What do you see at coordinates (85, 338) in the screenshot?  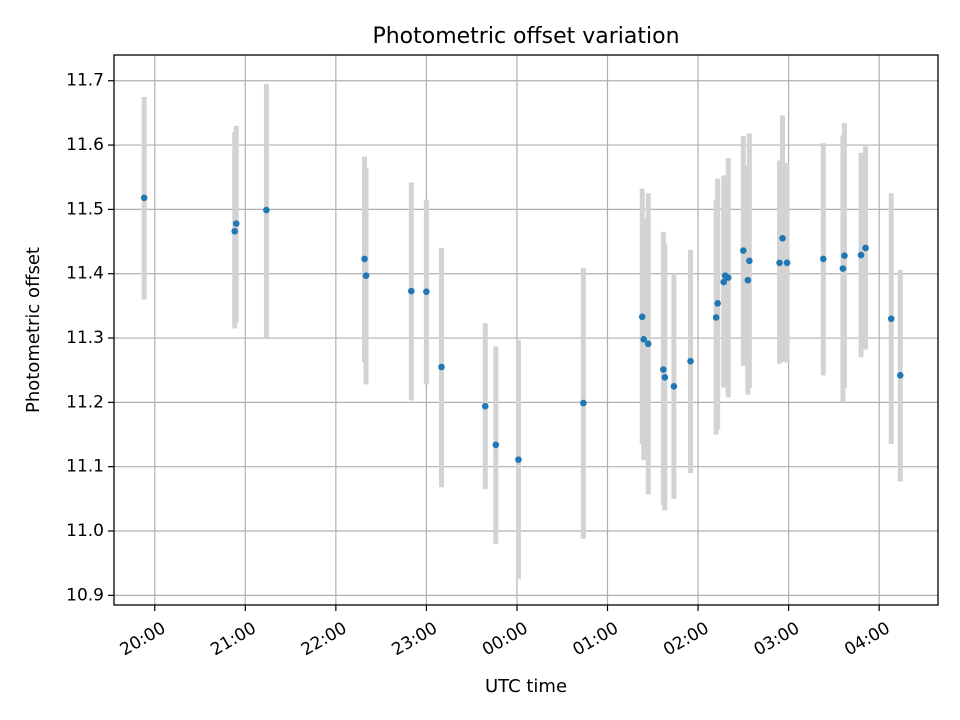 I see `y-tick-label: 11.3` at bounding box center [85, 338].